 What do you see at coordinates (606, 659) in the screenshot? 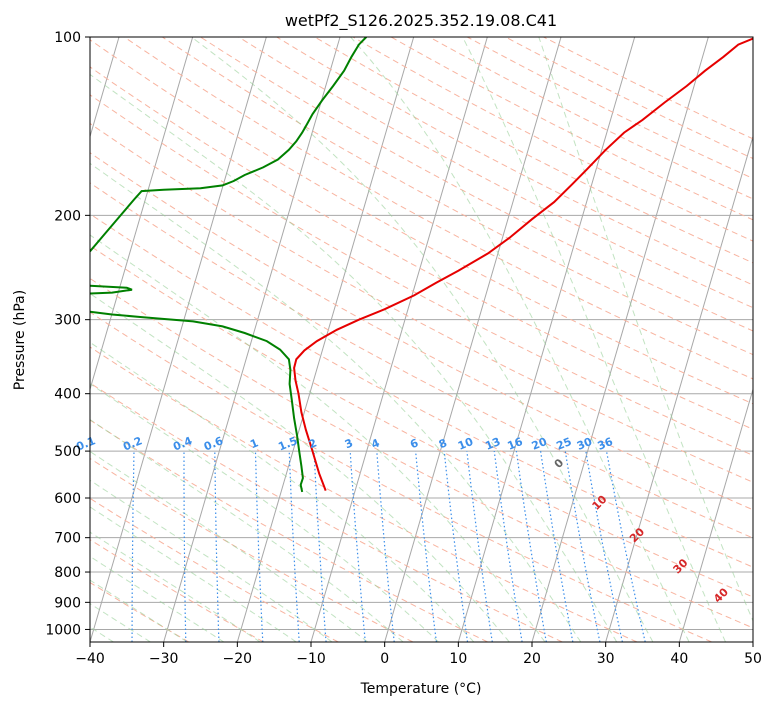
I see `x-tick-label: 30` at bounding box center [606, 659].